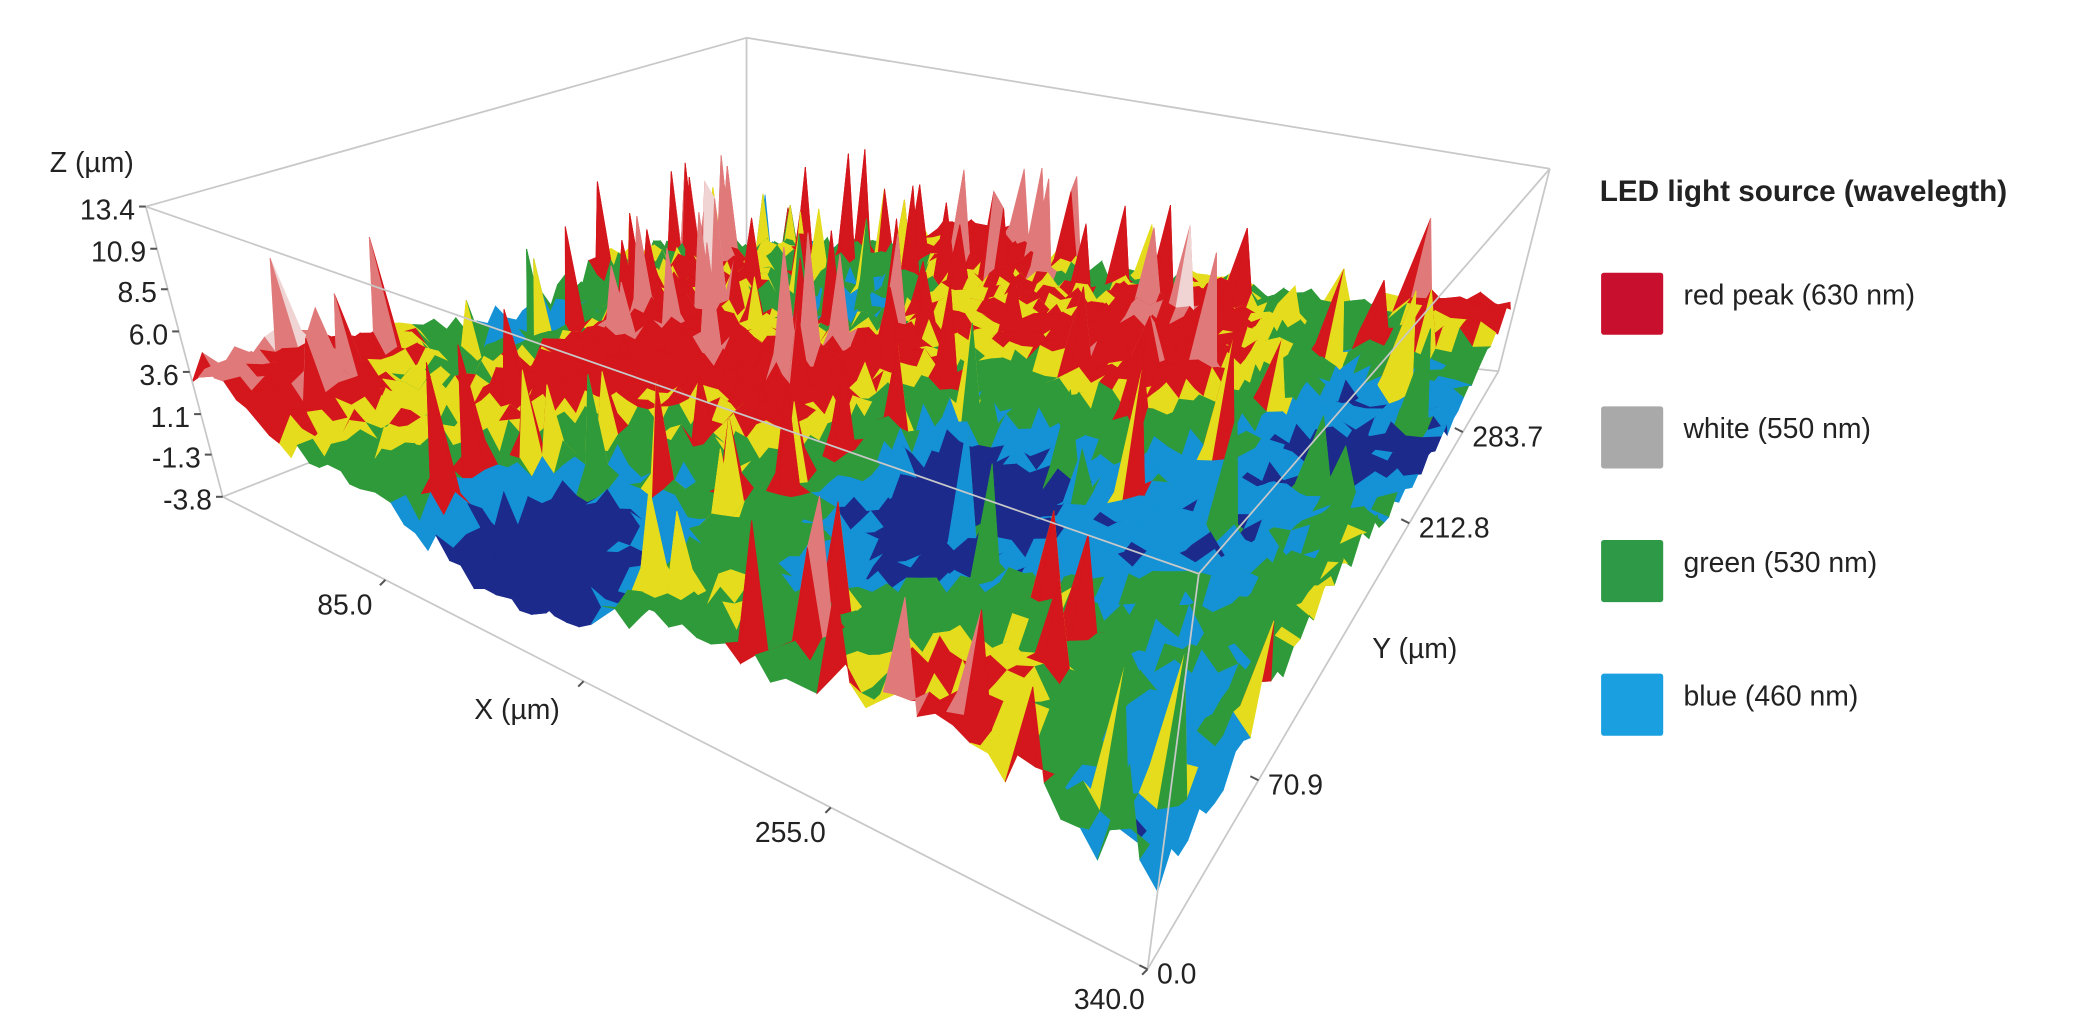 The height and width of the screenshot is (1035, 2095). I want to click on z-tick-label: 13.4, so click(107, 210).